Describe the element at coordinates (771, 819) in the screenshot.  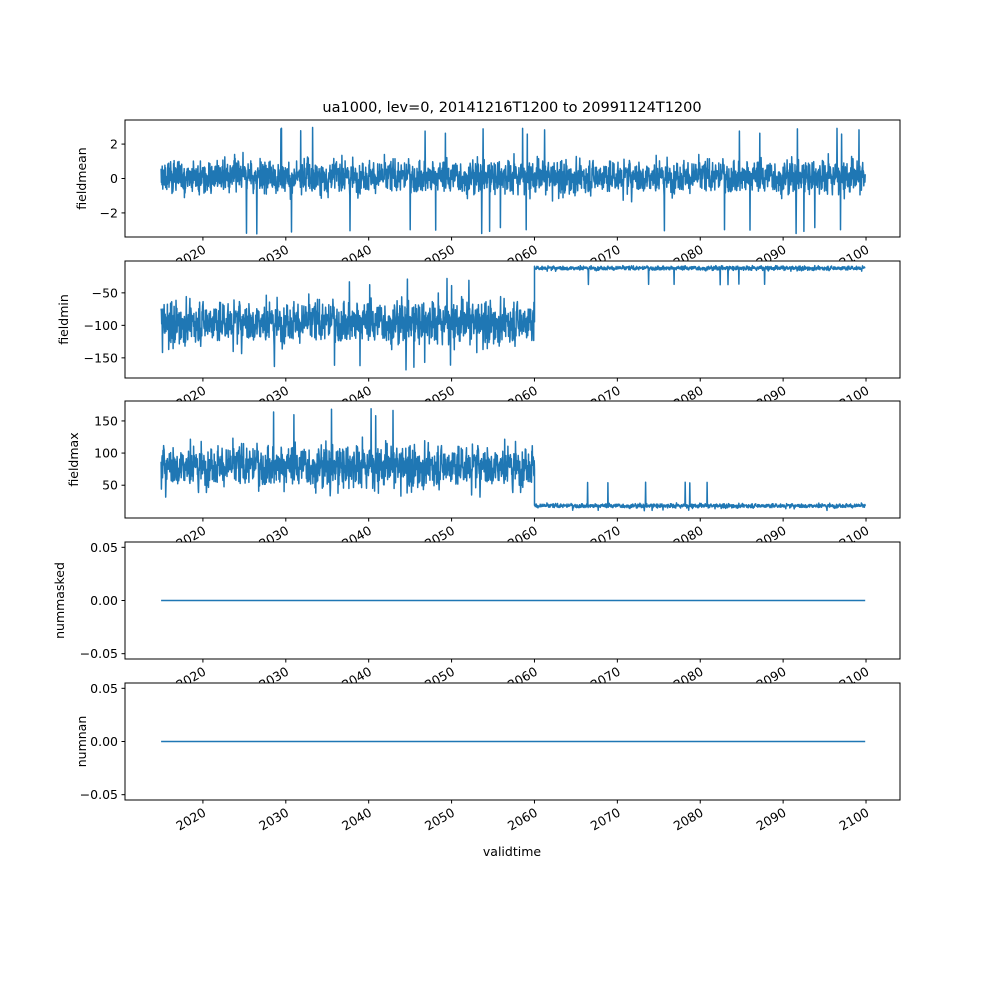
I see `x-tick-label: 2090` at that location.